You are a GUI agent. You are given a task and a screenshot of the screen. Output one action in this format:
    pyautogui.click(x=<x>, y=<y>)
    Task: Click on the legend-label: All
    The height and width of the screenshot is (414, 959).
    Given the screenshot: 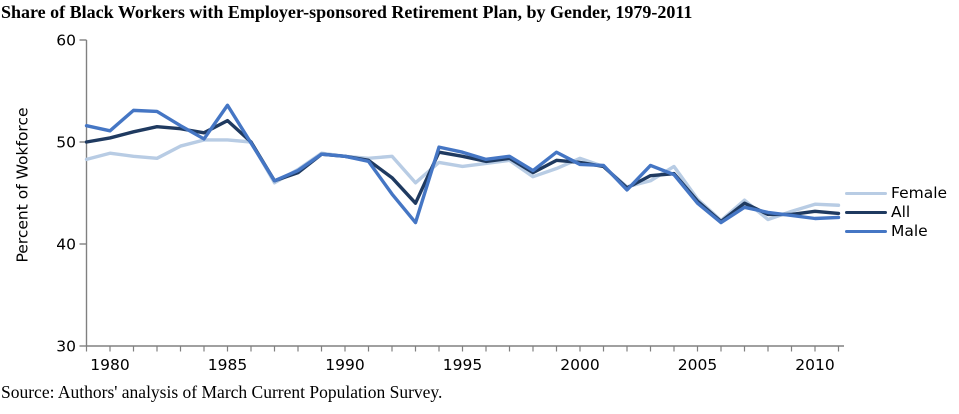 What is the action you would take?
    pyautogui.click(x=901, y=211)
    